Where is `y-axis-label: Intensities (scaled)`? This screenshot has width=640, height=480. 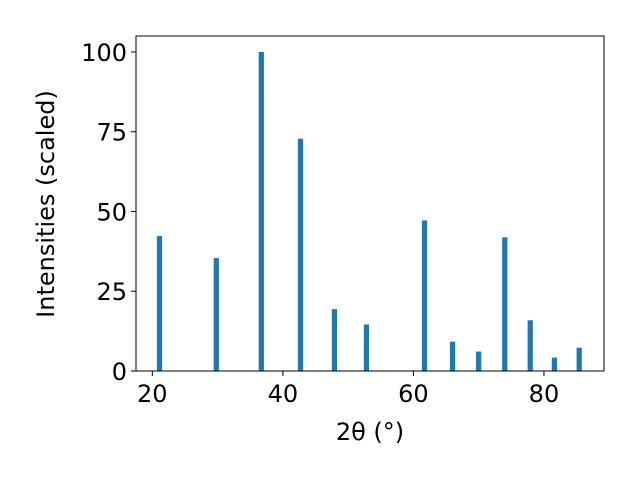
y-axis-label: Intensities (scaled) is located at coordinates (46, 204).